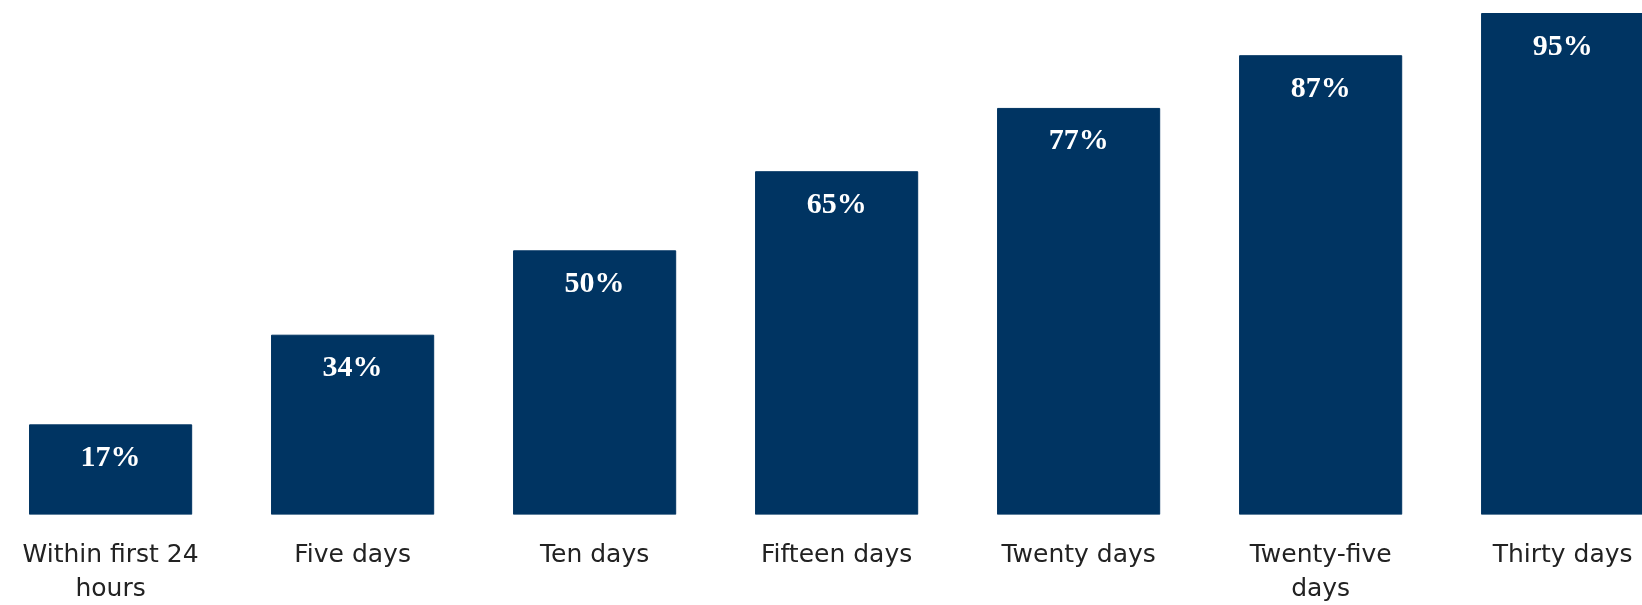  What do you see at coordinates (1562, 44) in the screenshot?
I see `data-label: 95%` at bounding box center [1562, 44].